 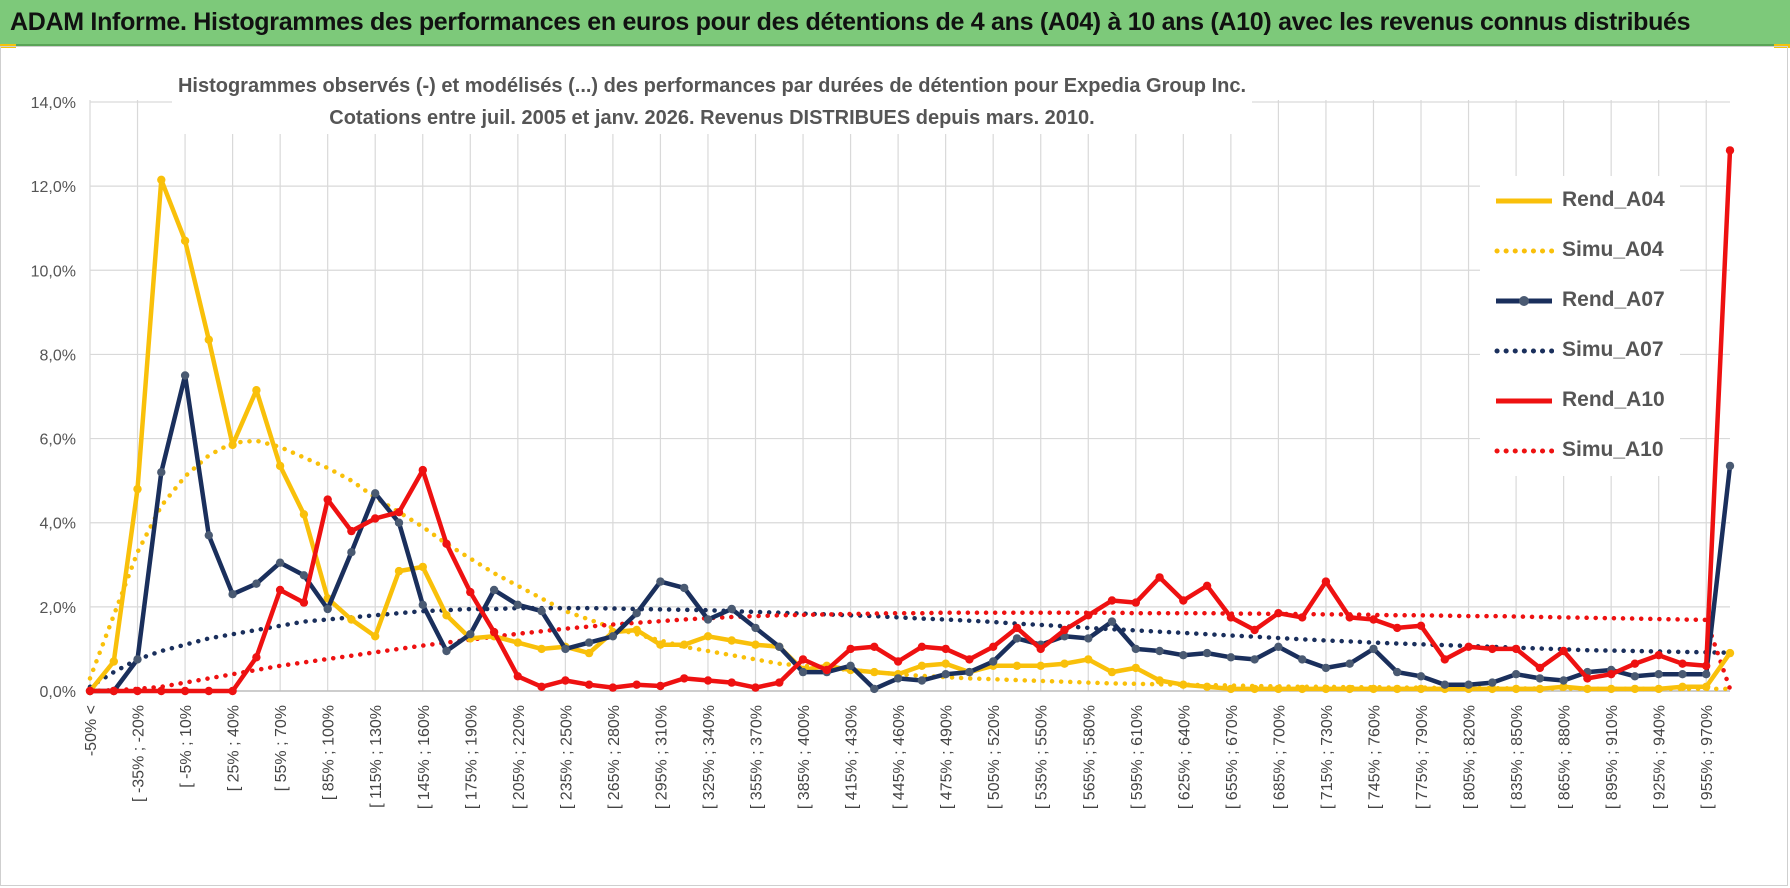 I want to click on legend-label: Simu_A10, so click(x=1613, y=449).